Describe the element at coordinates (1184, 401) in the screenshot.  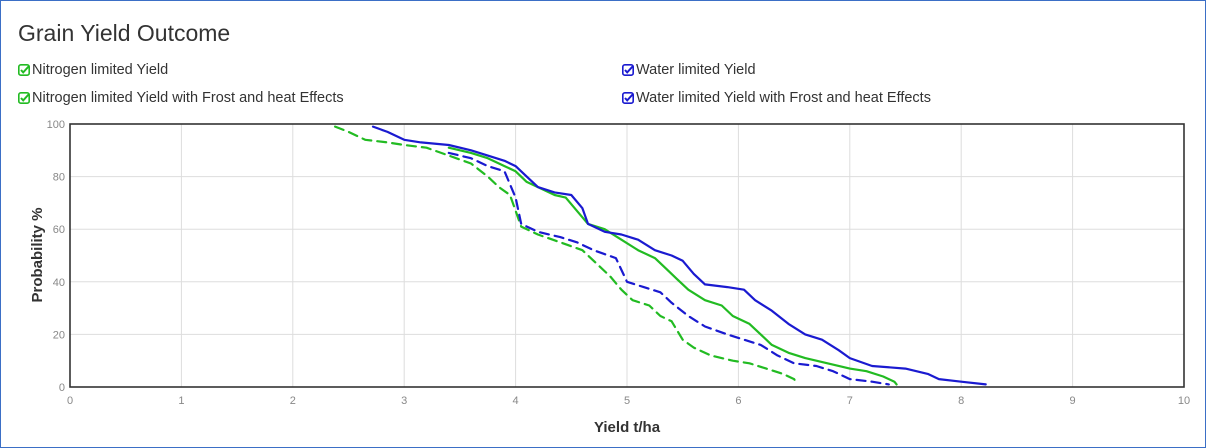
I see `x-tick-label: 10` at that location.